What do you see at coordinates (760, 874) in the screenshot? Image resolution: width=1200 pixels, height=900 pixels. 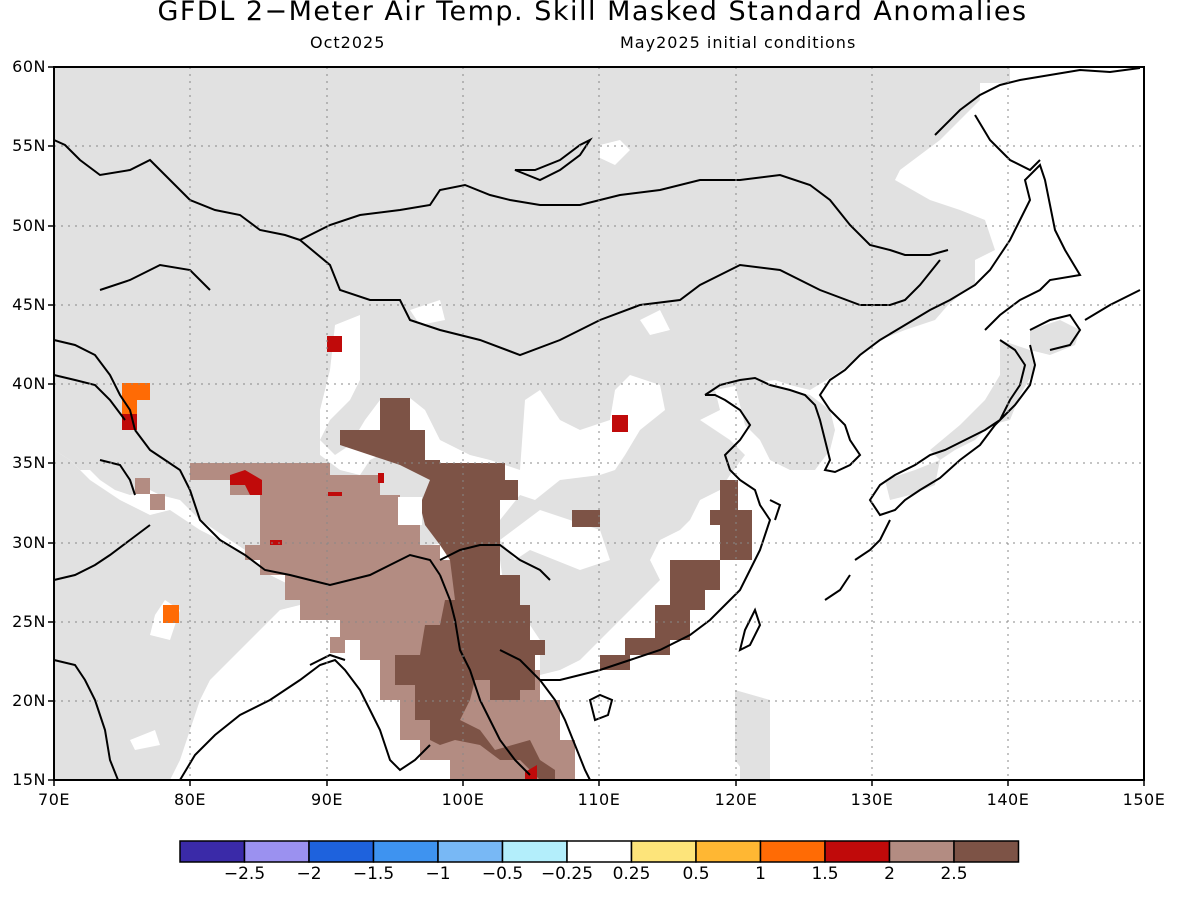 I see `colorbar-label: 1` at bounding box center [760, 874].